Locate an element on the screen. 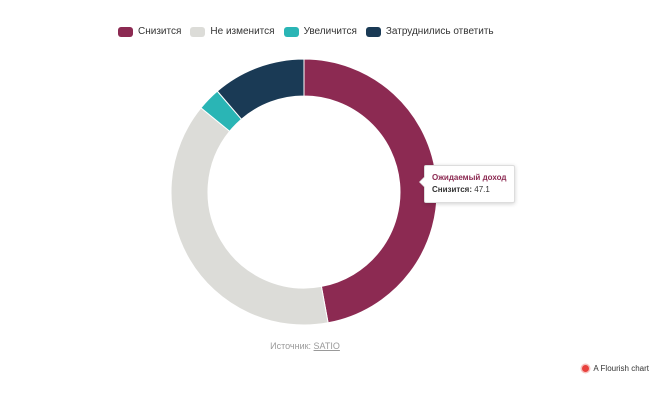 Image resolution: width=662 pixels, height=413 pixels. flourish-credit-link: A Flourish chart is located at coordinates (615, 368).